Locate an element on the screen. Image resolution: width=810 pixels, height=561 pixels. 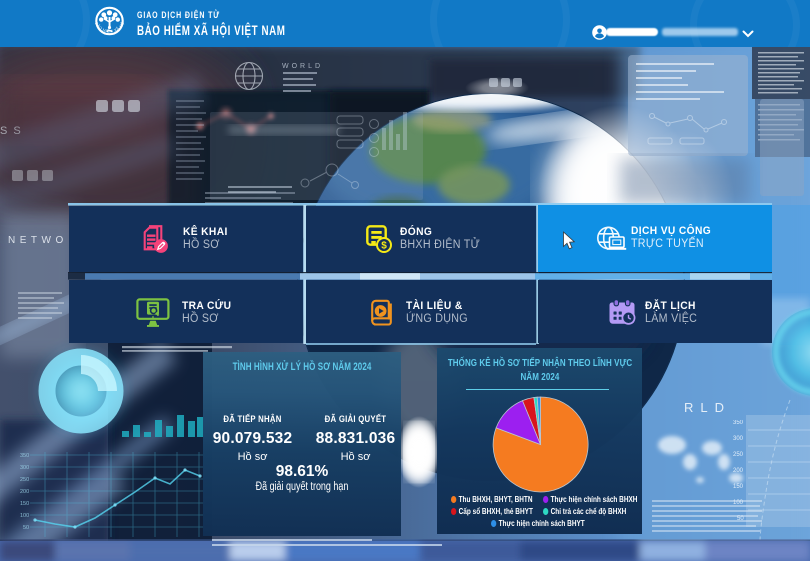
svg-text: RLD is located at coordinates (707, 407).